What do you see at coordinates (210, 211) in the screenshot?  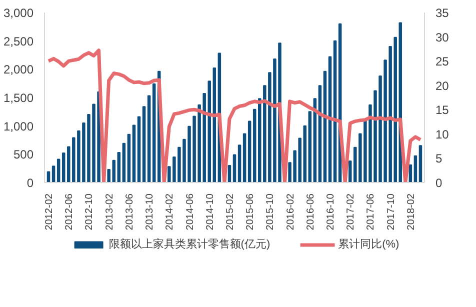 I see `x-tick-label: 2014-10` at bounding box center [210, 211].